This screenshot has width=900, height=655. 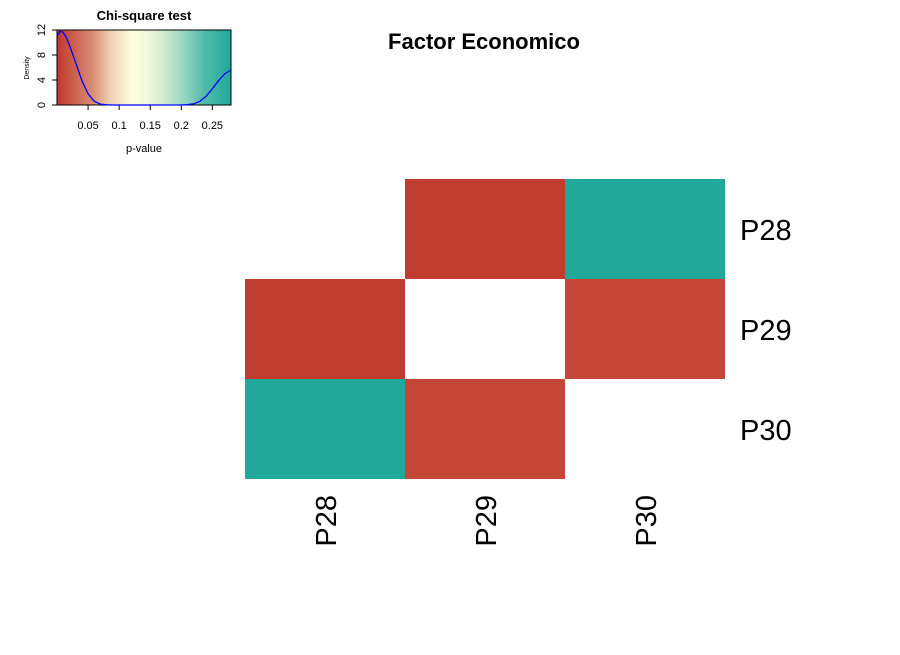 I want to click on key-y-tick-label: 12, so click(x=42, y=30).